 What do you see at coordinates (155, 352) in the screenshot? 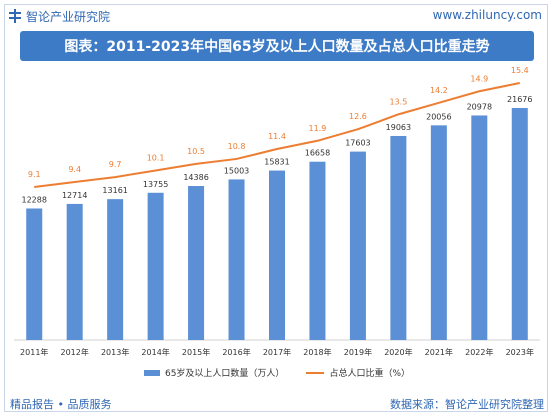
I see `x-tick-label: 2014年` at bounding box center [155, 352].